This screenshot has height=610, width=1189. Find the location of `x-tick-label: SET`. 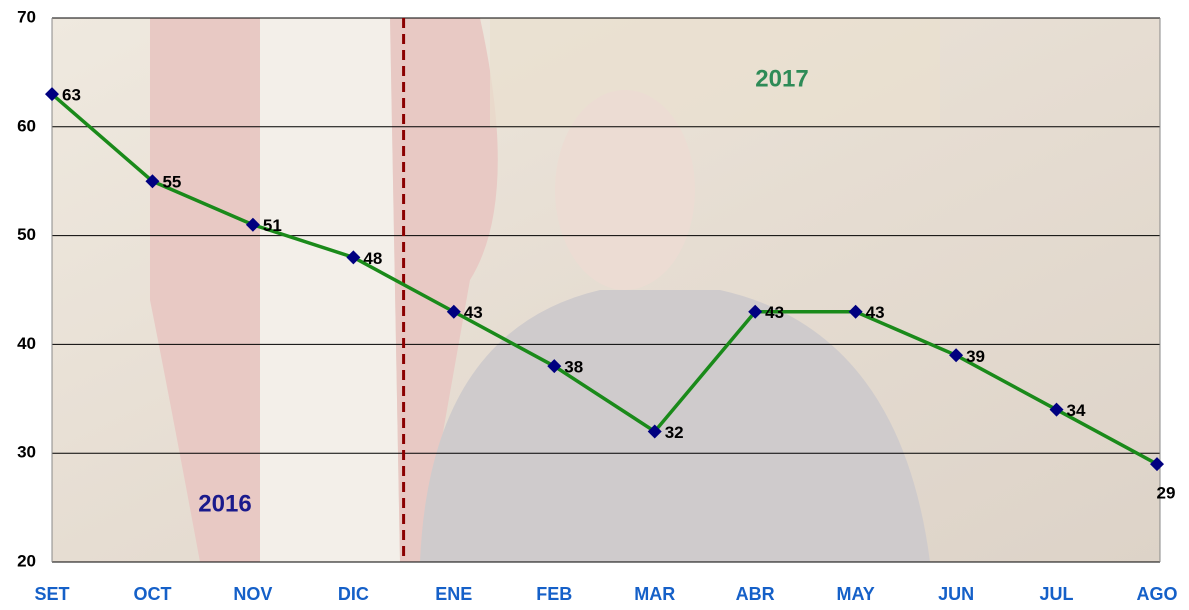

x-tick-label: SET is located at coordinates (51, 594).